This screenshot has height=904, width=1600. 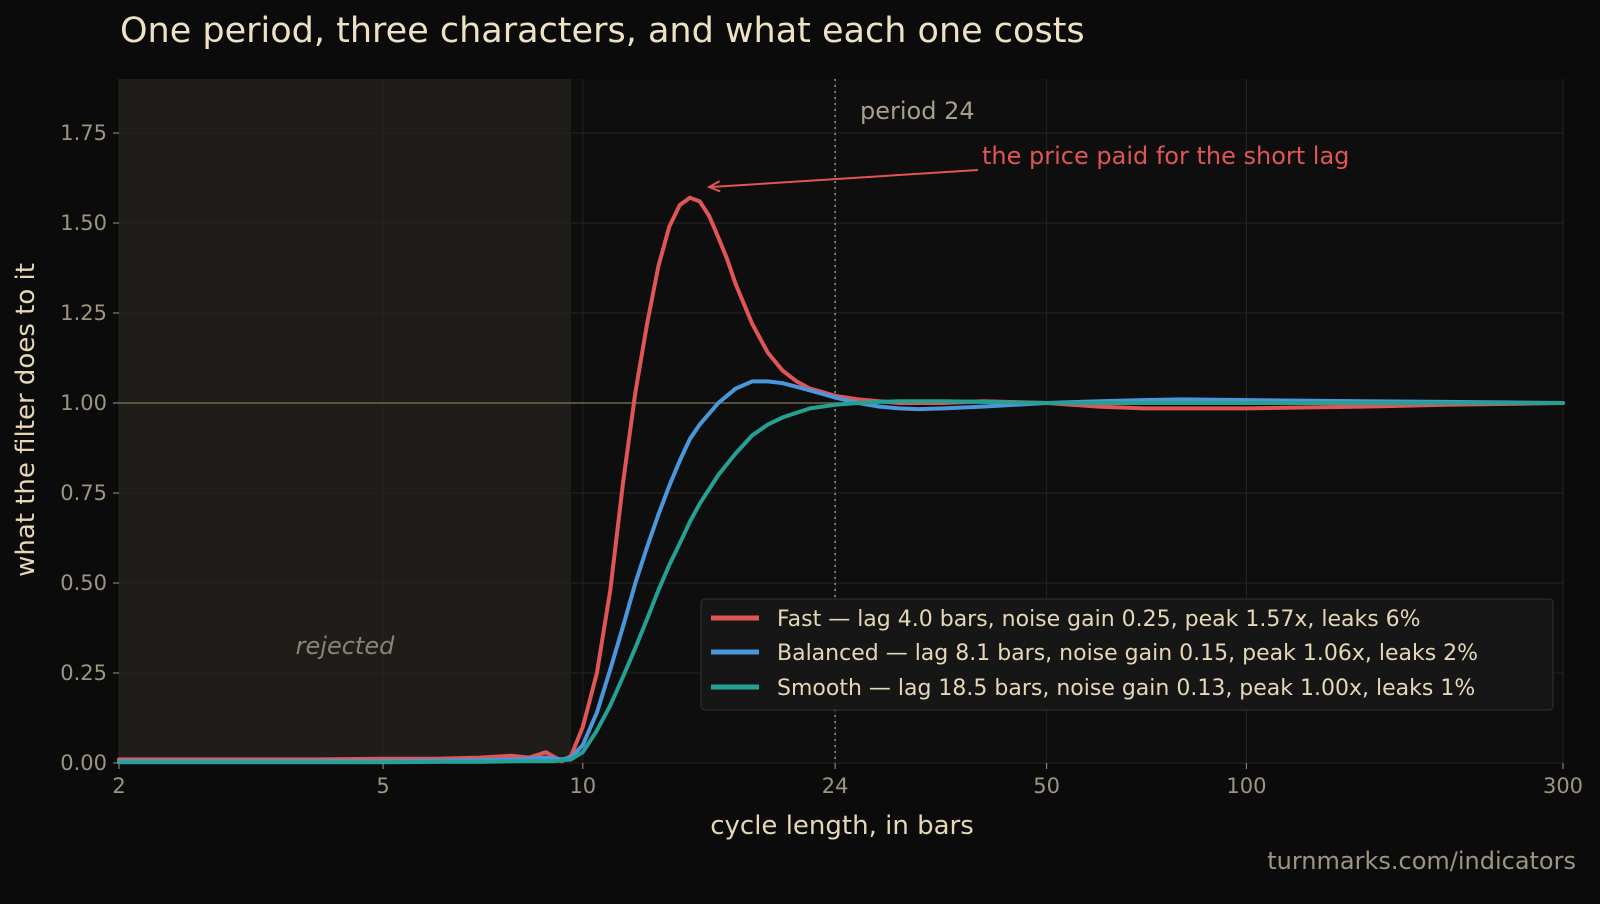 What do you see at coordinates (917, 111) in the screenshot?
I see `period-marker-label: period 24` at bounding box center [917, 111].